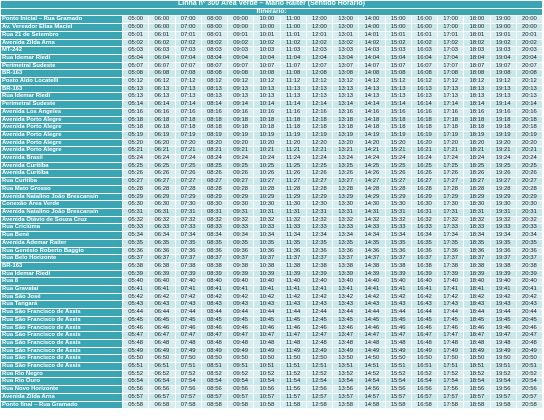 This screenshot has height=420, width=544. Describe the element at coordinates (372, 405) in the screenshot. I see `time-cell: 14:58` at that location.